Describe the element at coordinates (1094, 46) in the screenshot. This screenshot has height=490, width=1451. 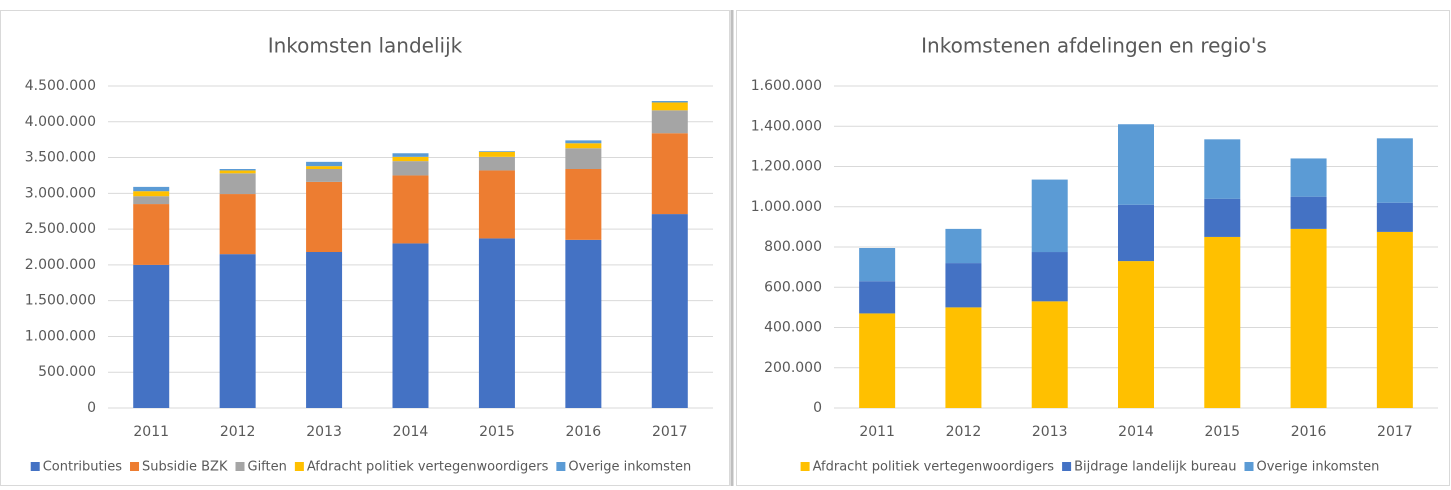
I see `chart-title: Inkomstenen afdelingen en regio's` at that location.